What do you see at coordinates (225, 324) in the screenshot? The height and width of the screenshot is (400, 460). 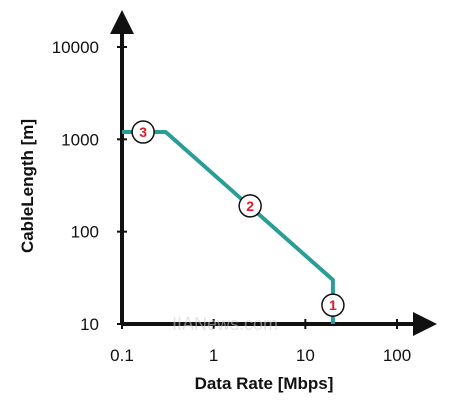 I see `watermark-text: IIANews.com` at bounding box center [225, 324].